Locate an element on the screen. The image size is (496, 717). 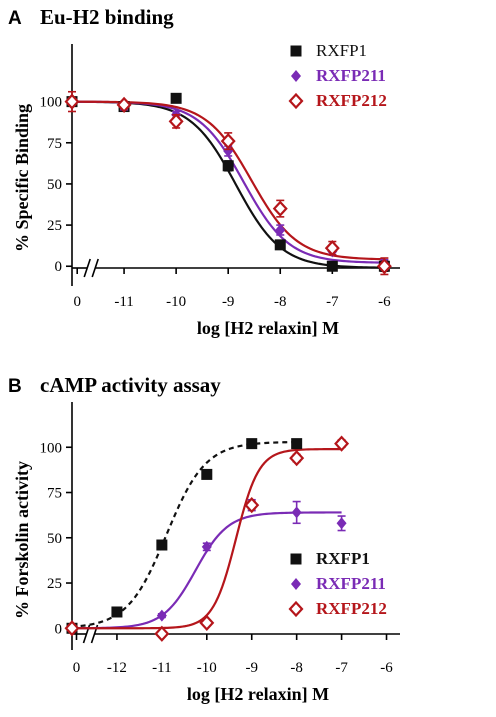
panel-a-legend-marker-rxfp211 is located at coordinates (296, 76).